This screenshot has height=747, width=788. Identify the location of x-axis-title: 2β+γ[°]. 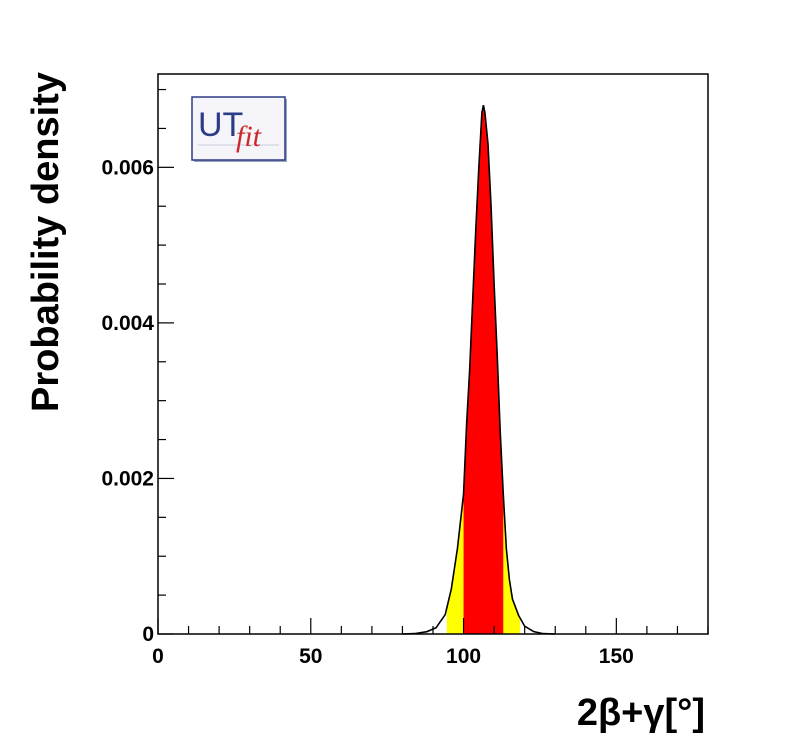
(641, 713).